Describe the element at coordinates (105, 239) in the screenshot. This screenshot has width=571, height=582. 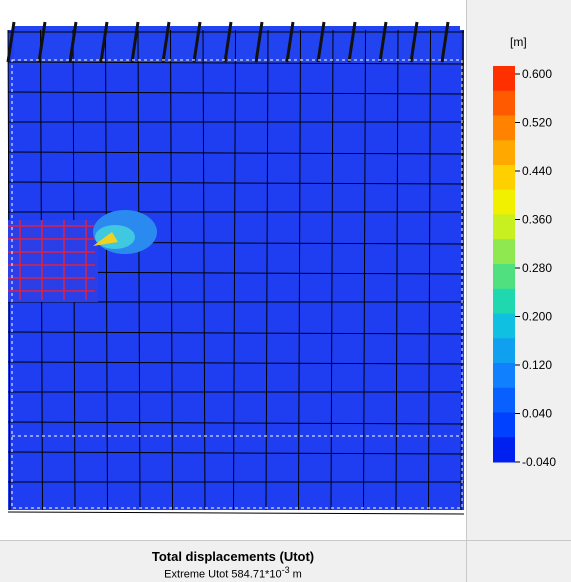
I see `hotspot` at that location.